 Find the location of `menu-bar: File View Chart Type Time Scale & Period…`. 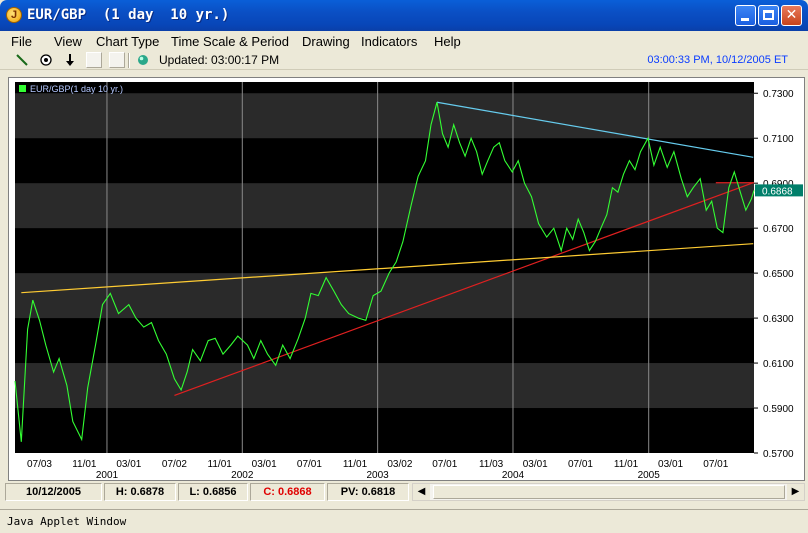

menu-bar: File View Chart Type Time Scale & Period… is located at coordinates (404, 41).